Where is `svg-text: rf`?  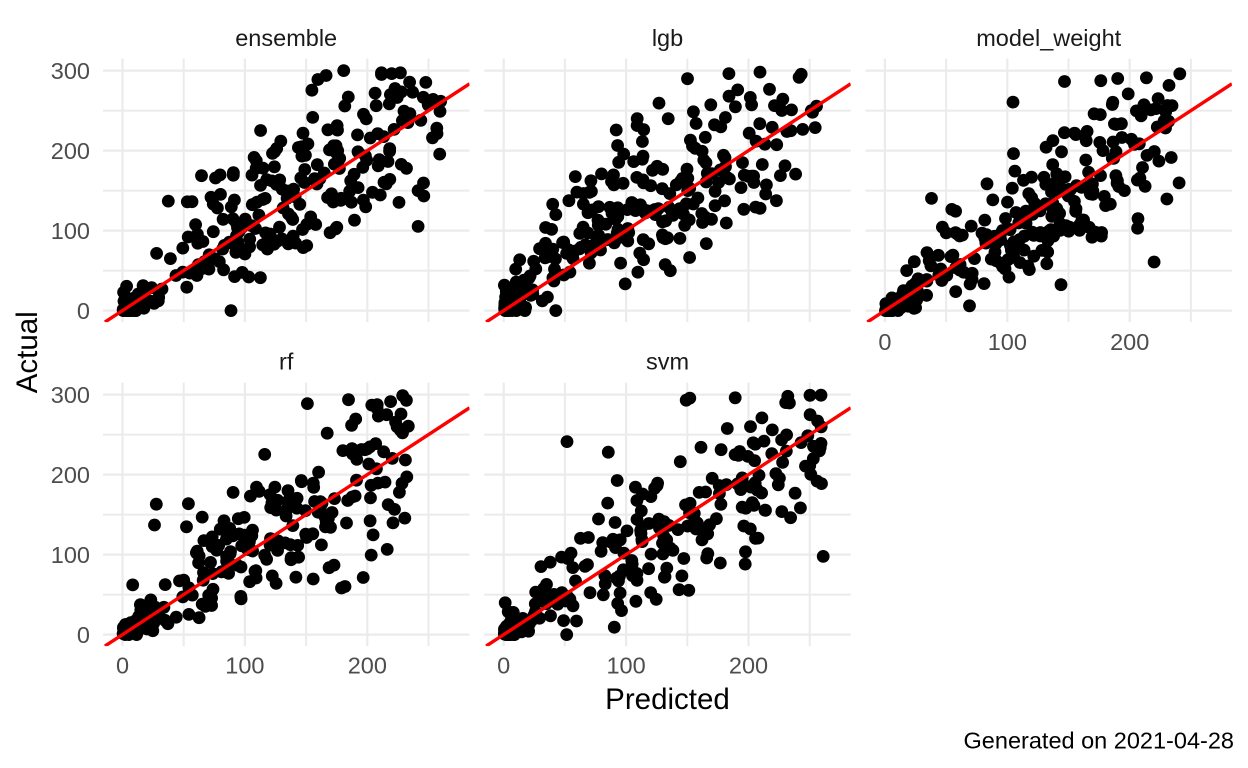
svg-text: rf is located at coordinates (286, 362).